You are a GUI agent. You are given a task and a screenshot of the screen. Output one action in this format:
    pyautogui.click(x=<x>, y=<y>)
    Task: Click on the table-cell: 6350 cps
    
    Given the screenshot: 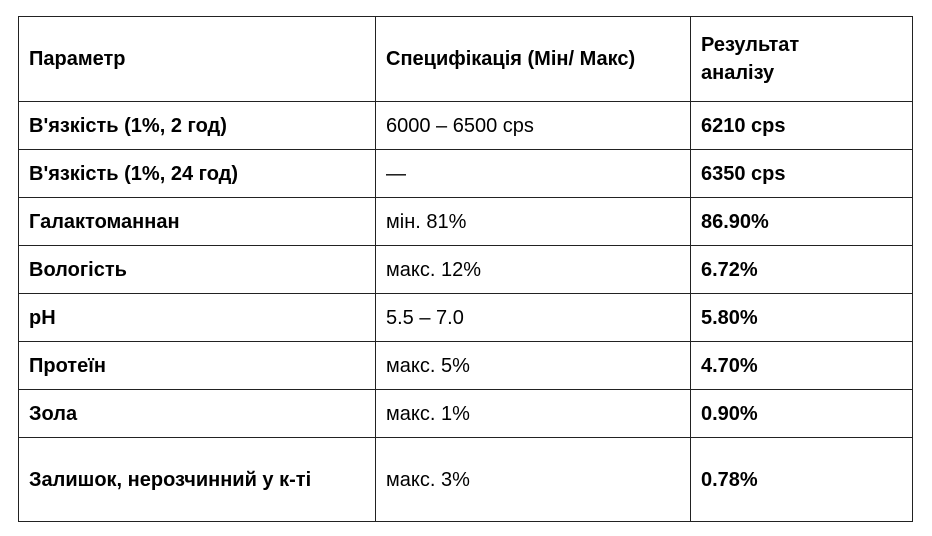 What is the action you would take?
    pyautogui.click(x=801, y=173)
    